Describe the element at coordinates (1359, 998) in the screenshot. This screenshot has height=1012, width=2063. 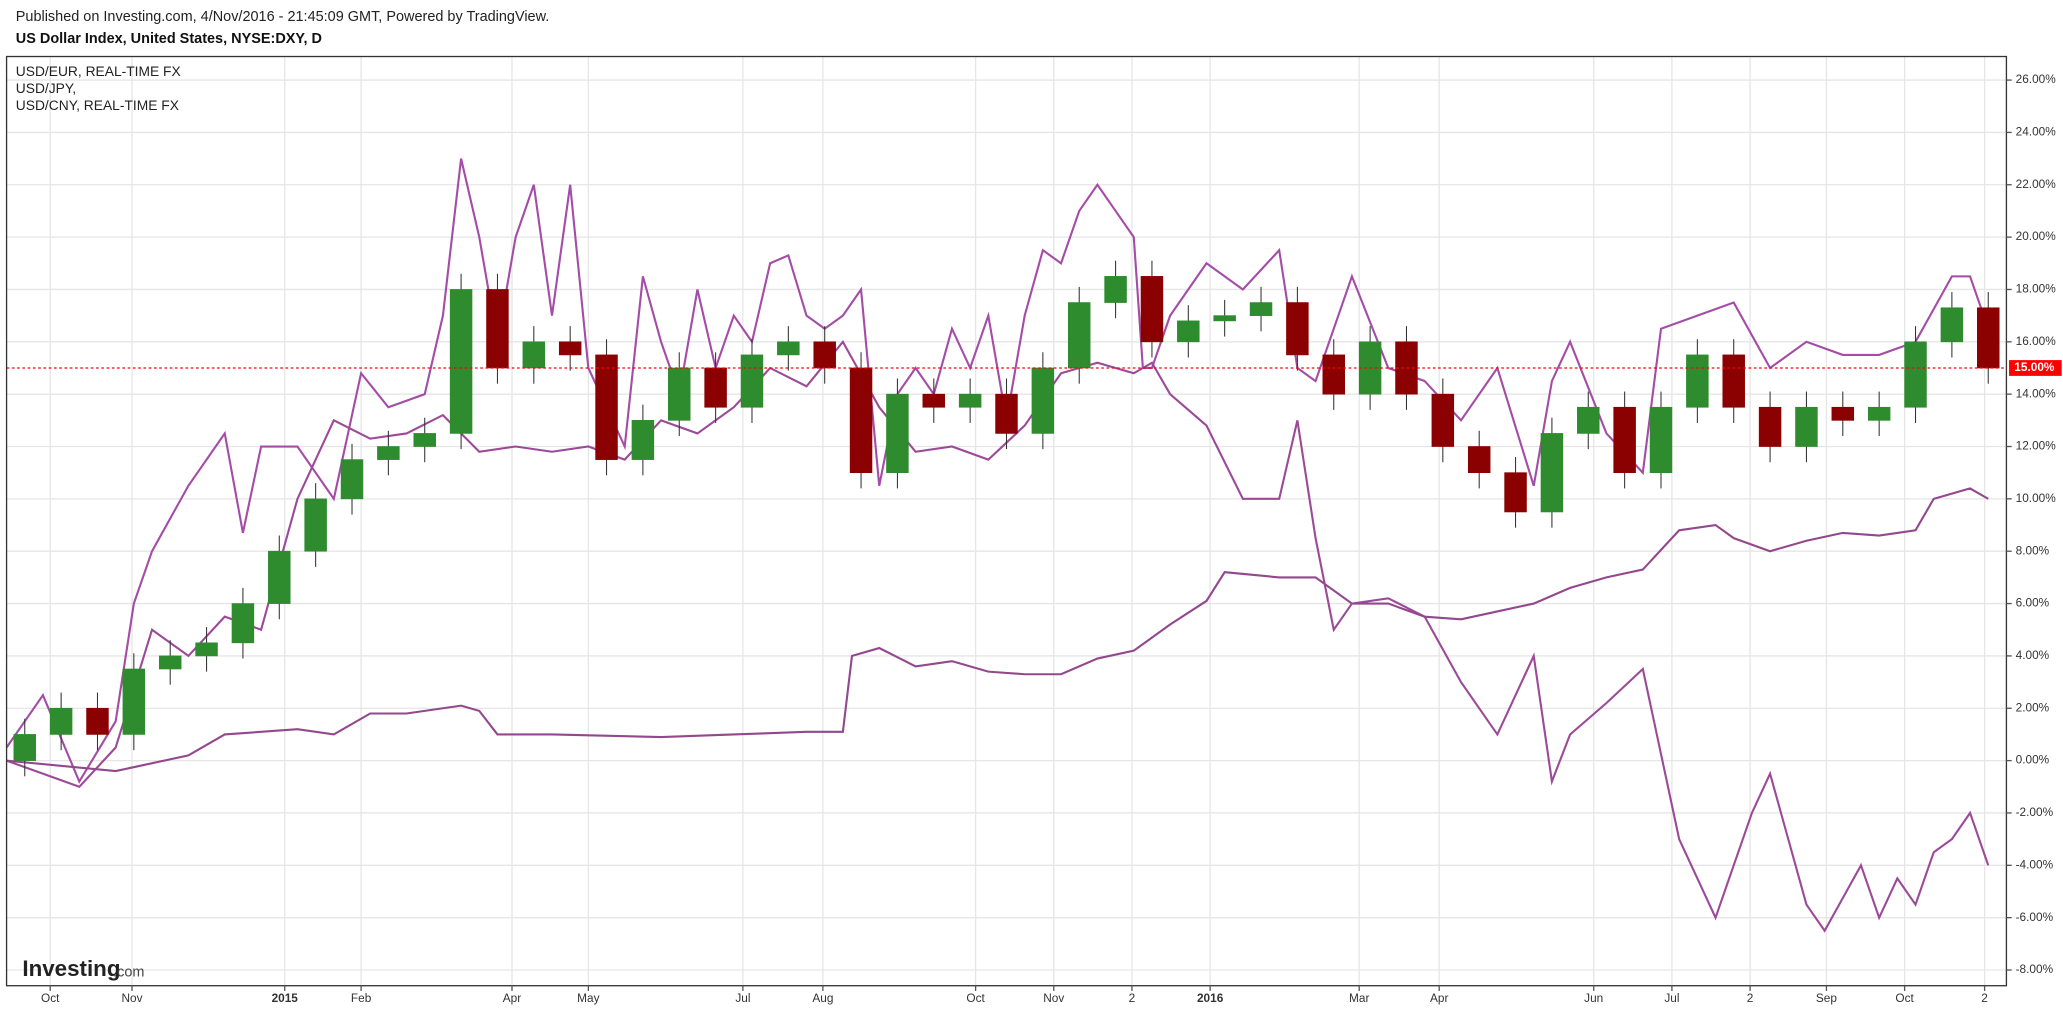
I see `x-tick-label: Mar` at that location.